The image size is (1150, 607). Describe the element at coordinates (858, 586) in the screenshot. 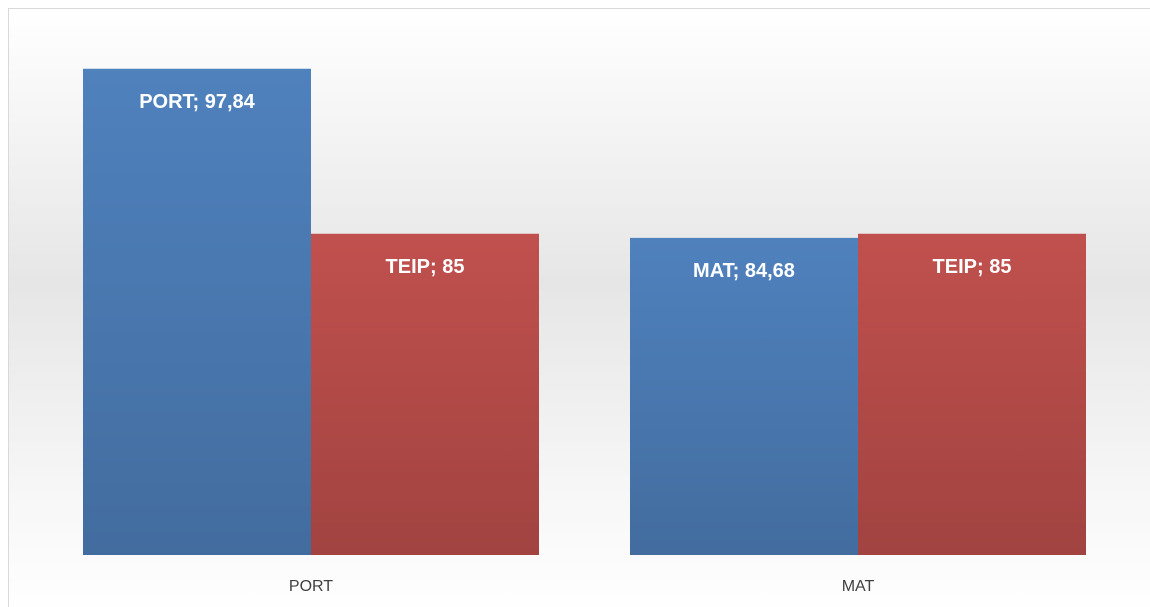

I see `x-tick-label: MAT` at that location.